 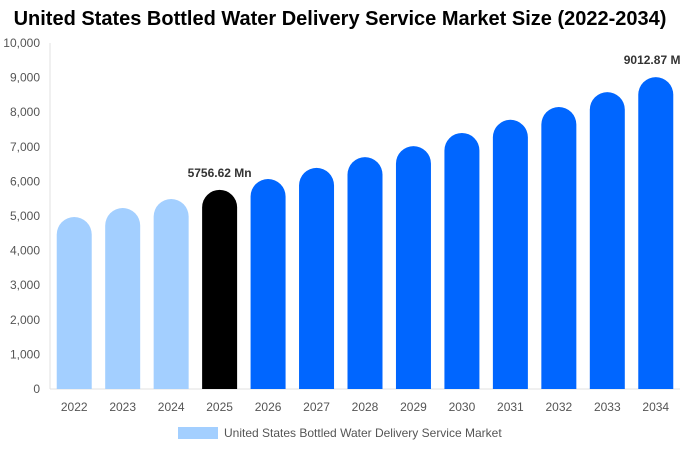 I want to click on x-tick-label: 2030, so click(x=462, y=407).